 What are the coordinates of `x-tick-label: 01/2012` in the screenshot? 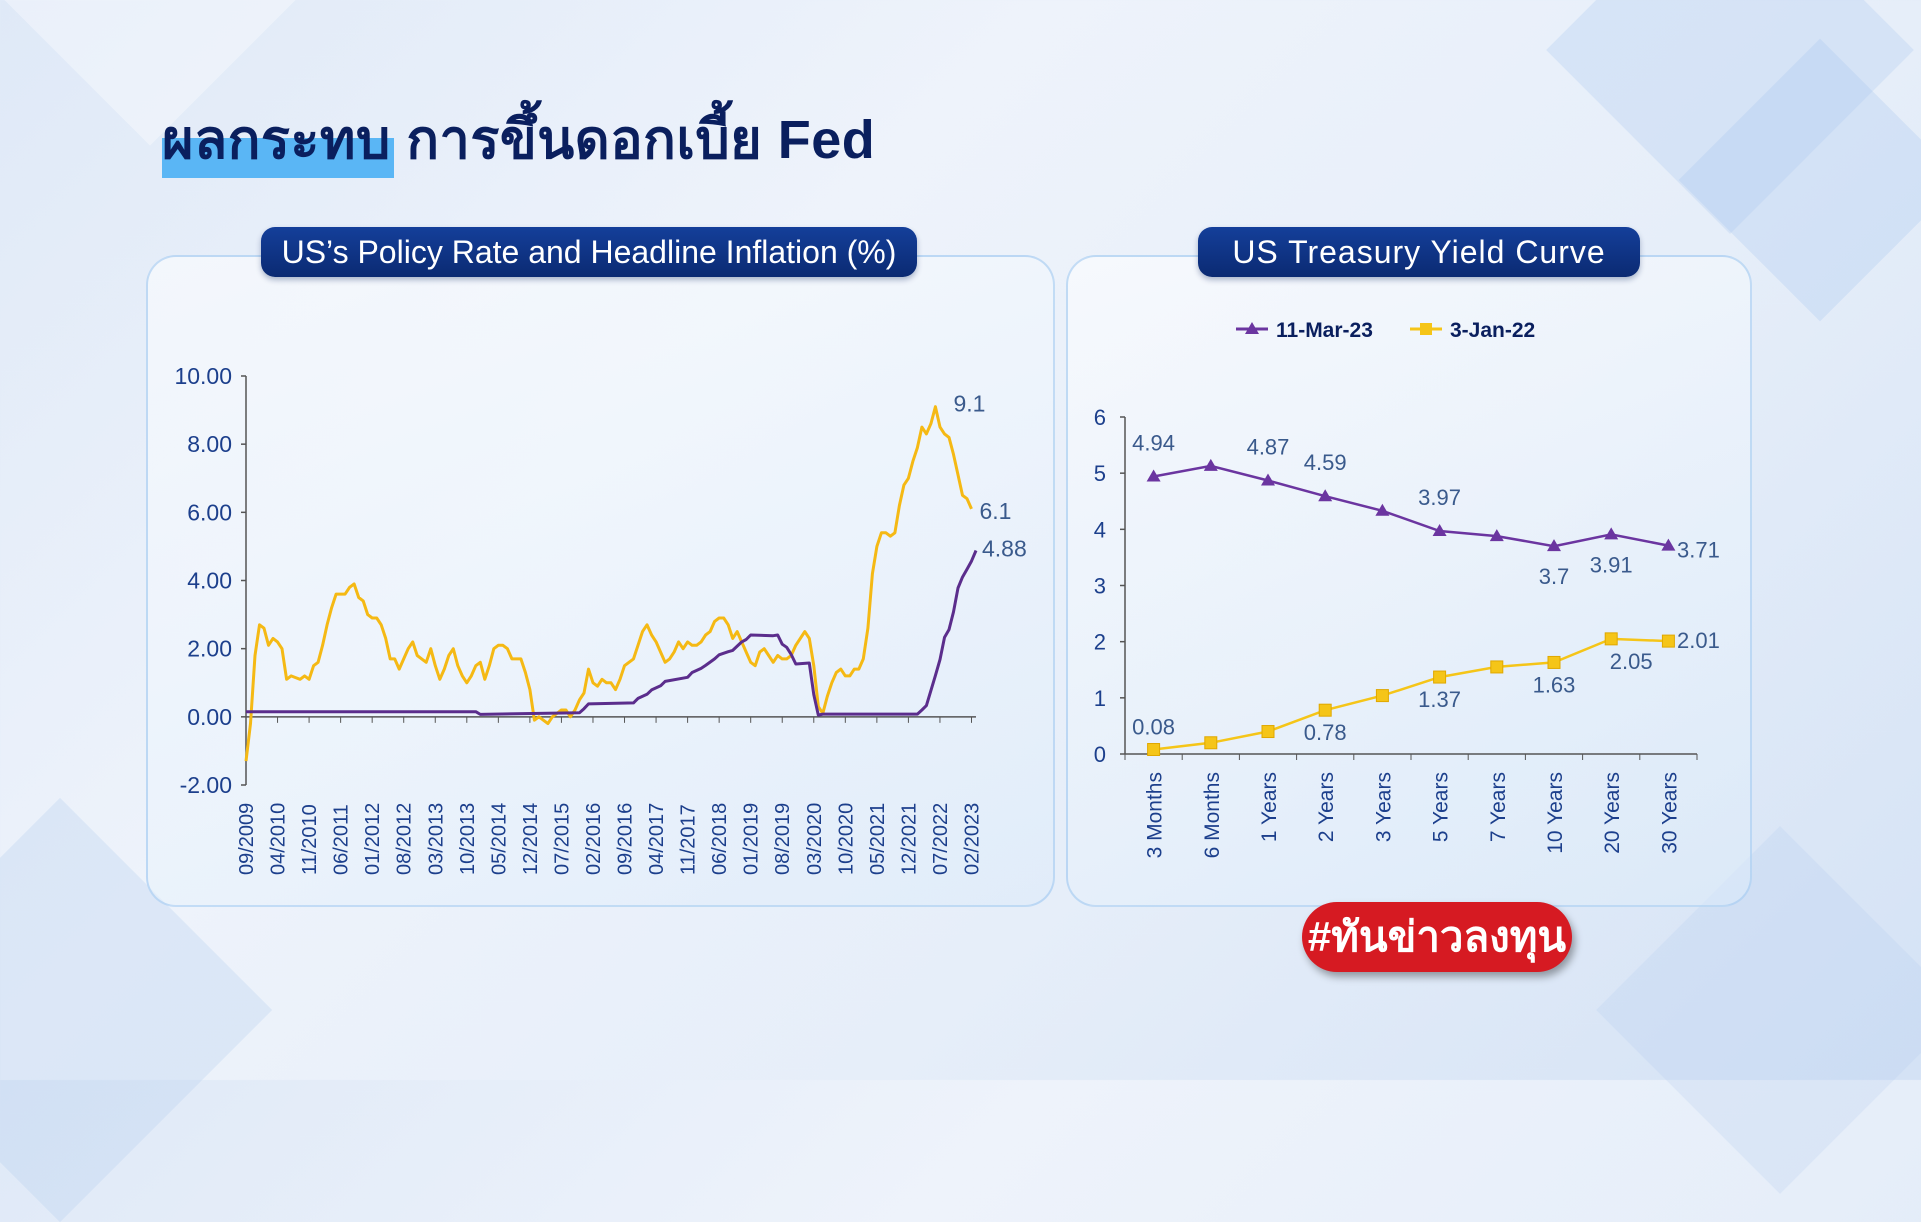 It's located at (373, 839).